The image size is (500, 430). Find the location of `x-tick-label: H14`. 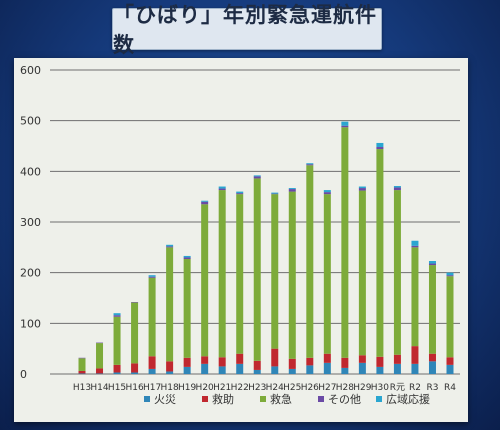

x-tick-label: H14 is located at coordinates (99, 388).